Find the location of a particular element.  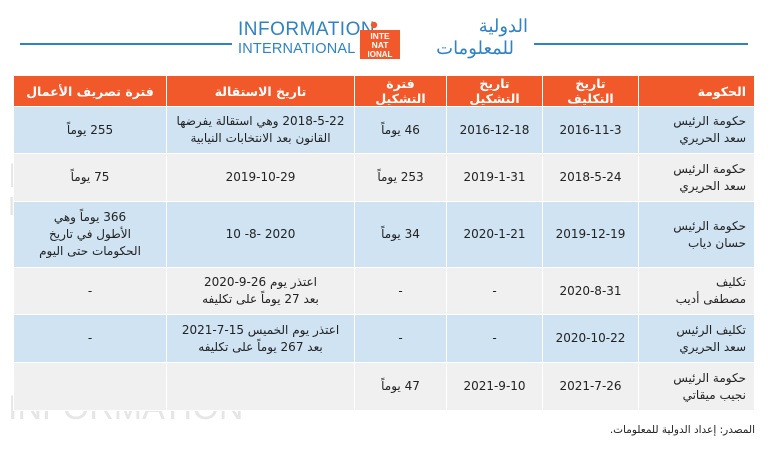

cell-government: حكومة الرئيس حسان دياب is located at coordinates (696, 234).